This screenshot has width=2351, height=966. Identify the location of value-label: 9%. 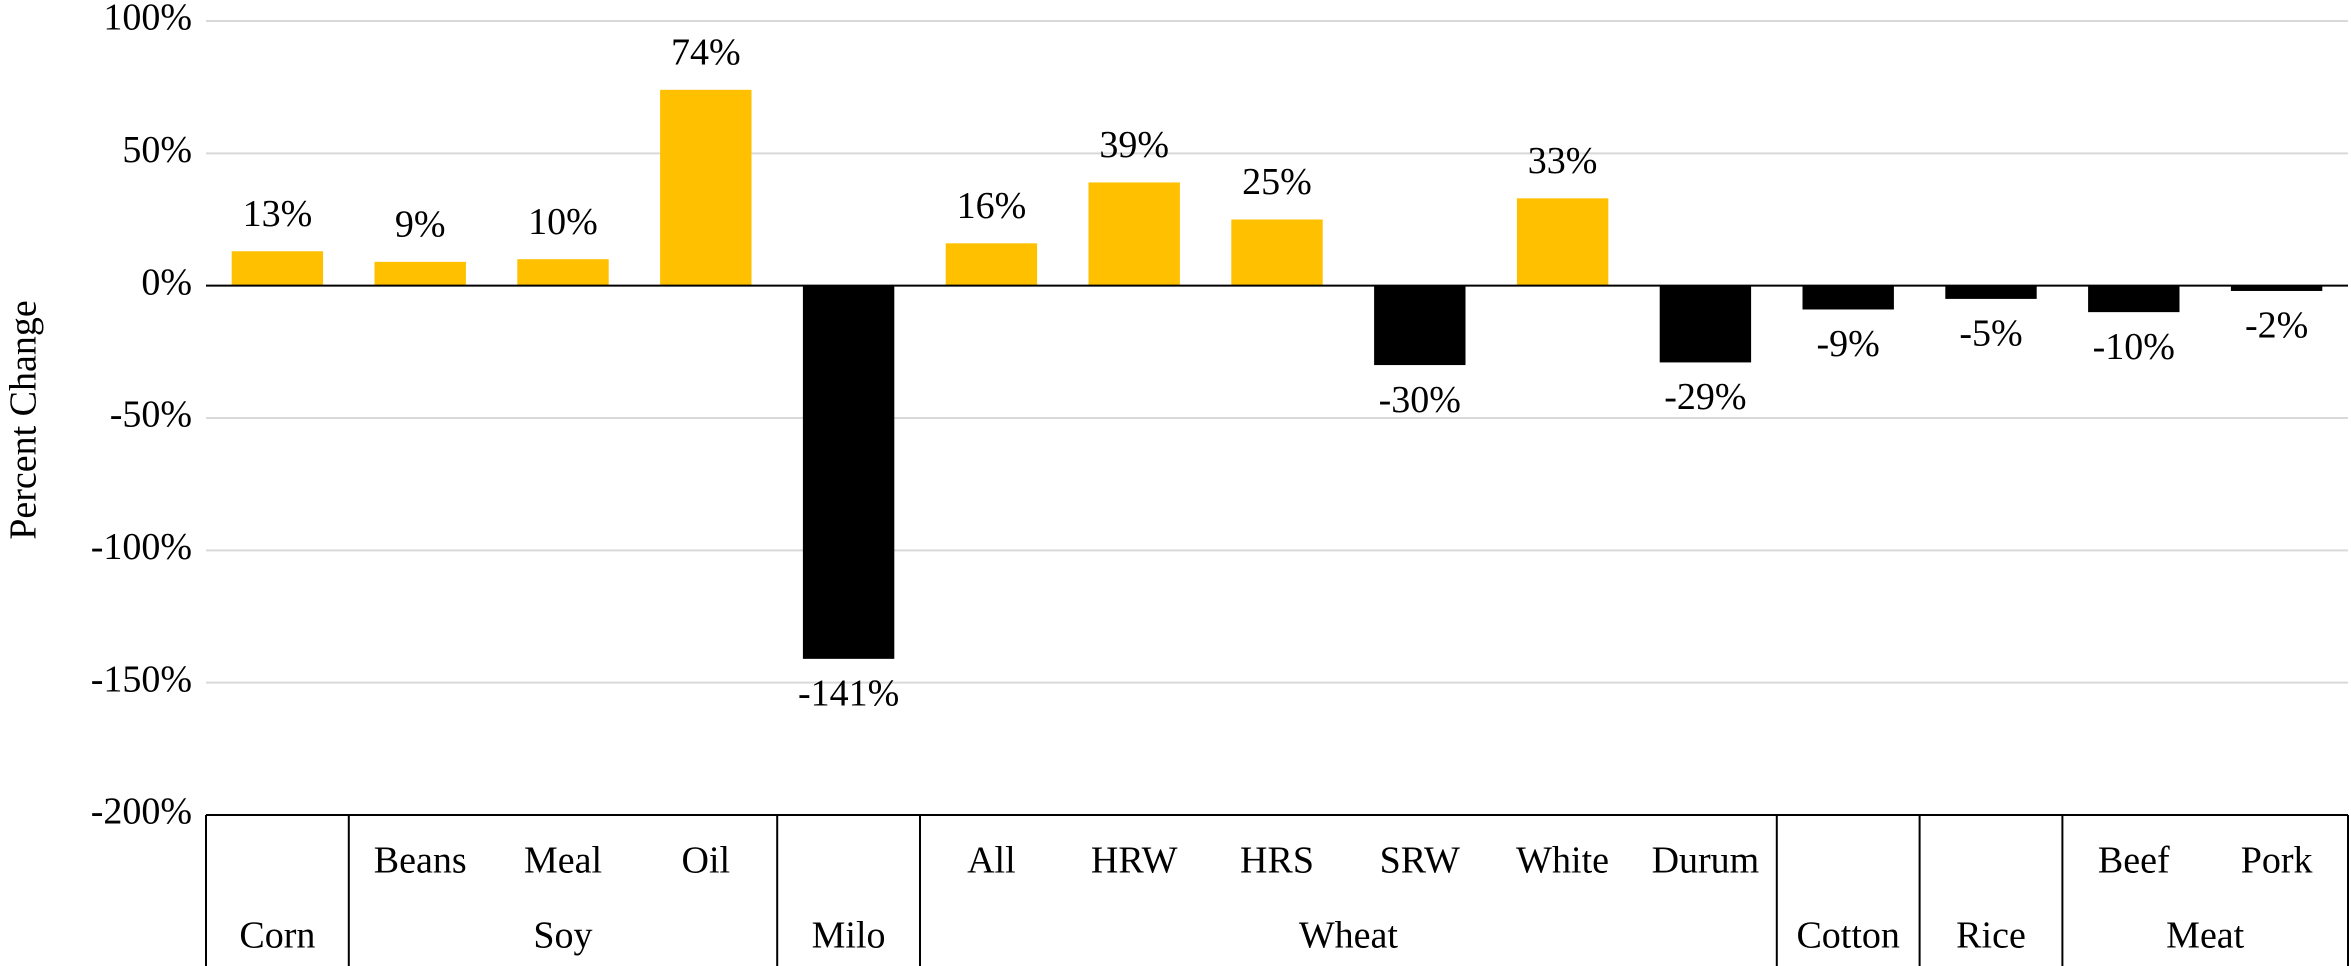
(420, 225).